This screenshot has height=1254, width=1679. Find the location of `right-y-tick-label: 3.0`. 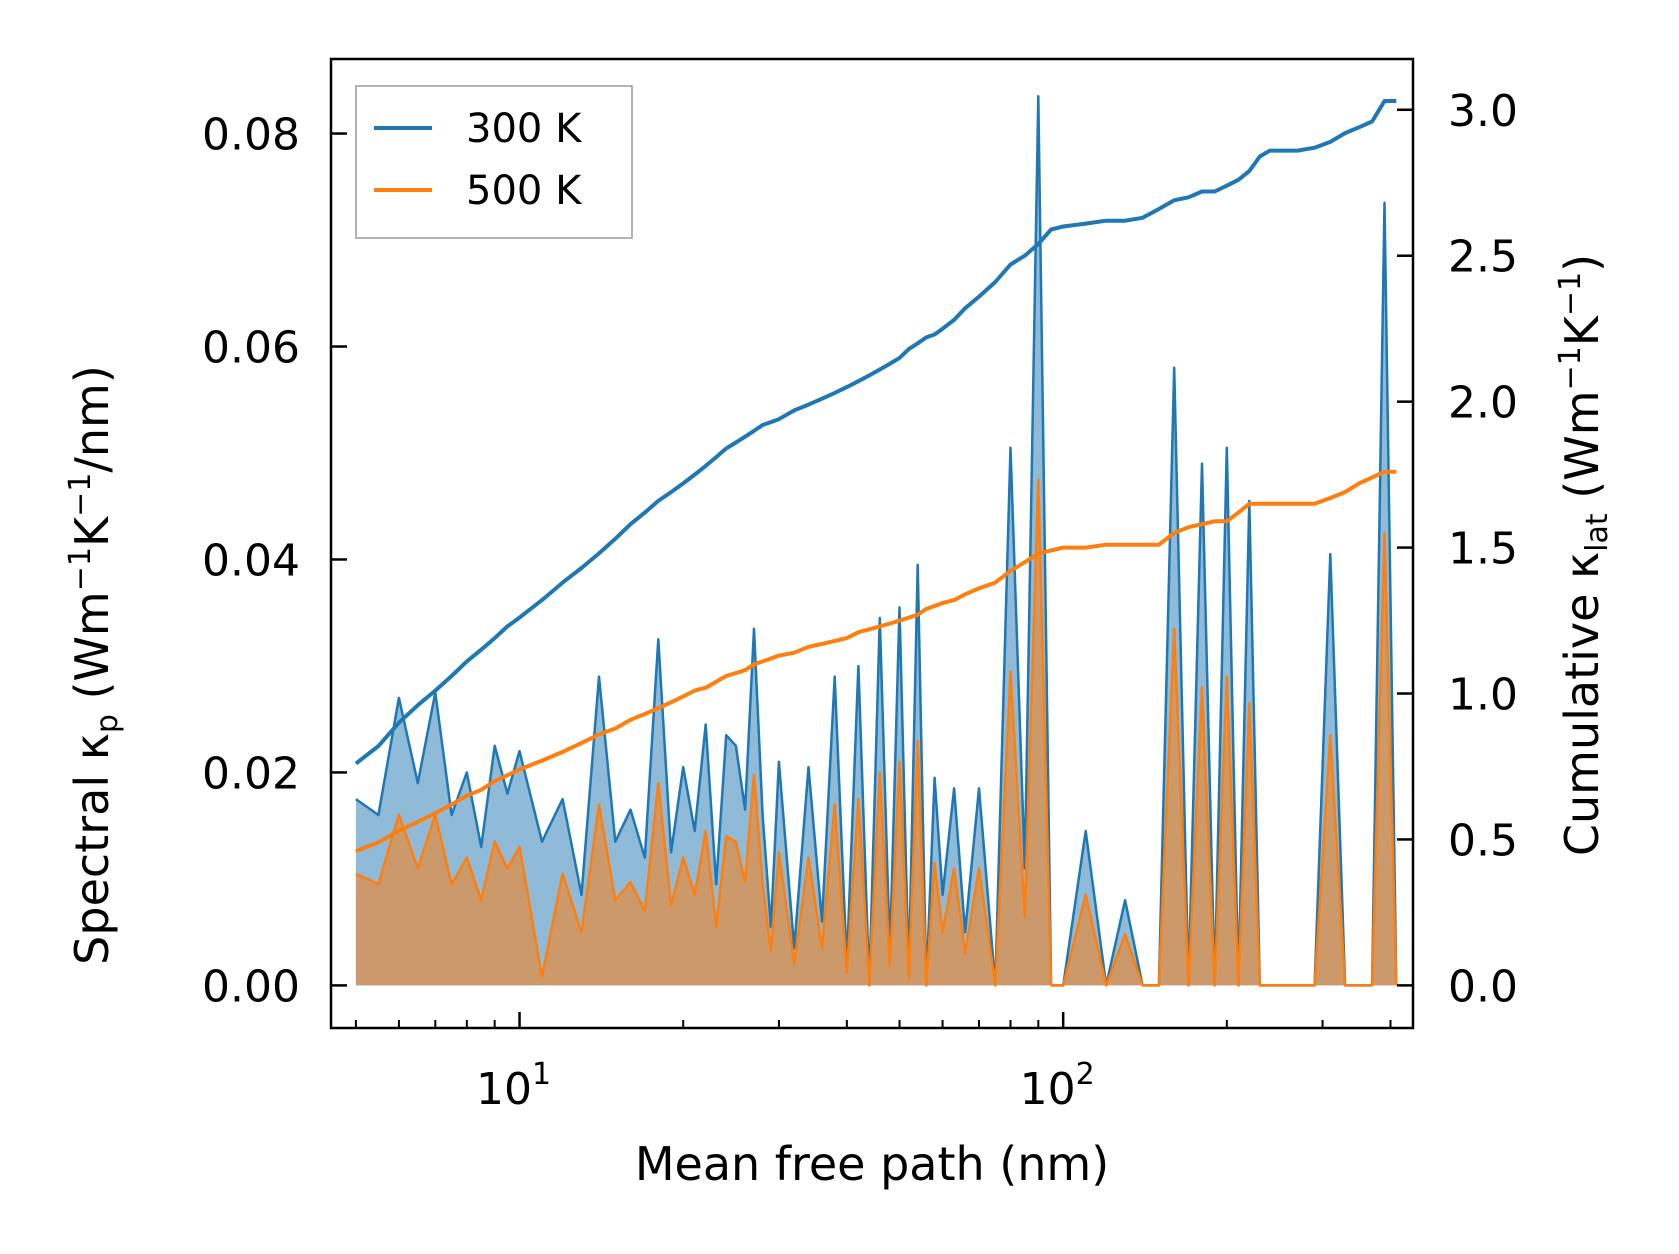

right-y-tick-label: 3.0 is located at coordinates (1483, 111).